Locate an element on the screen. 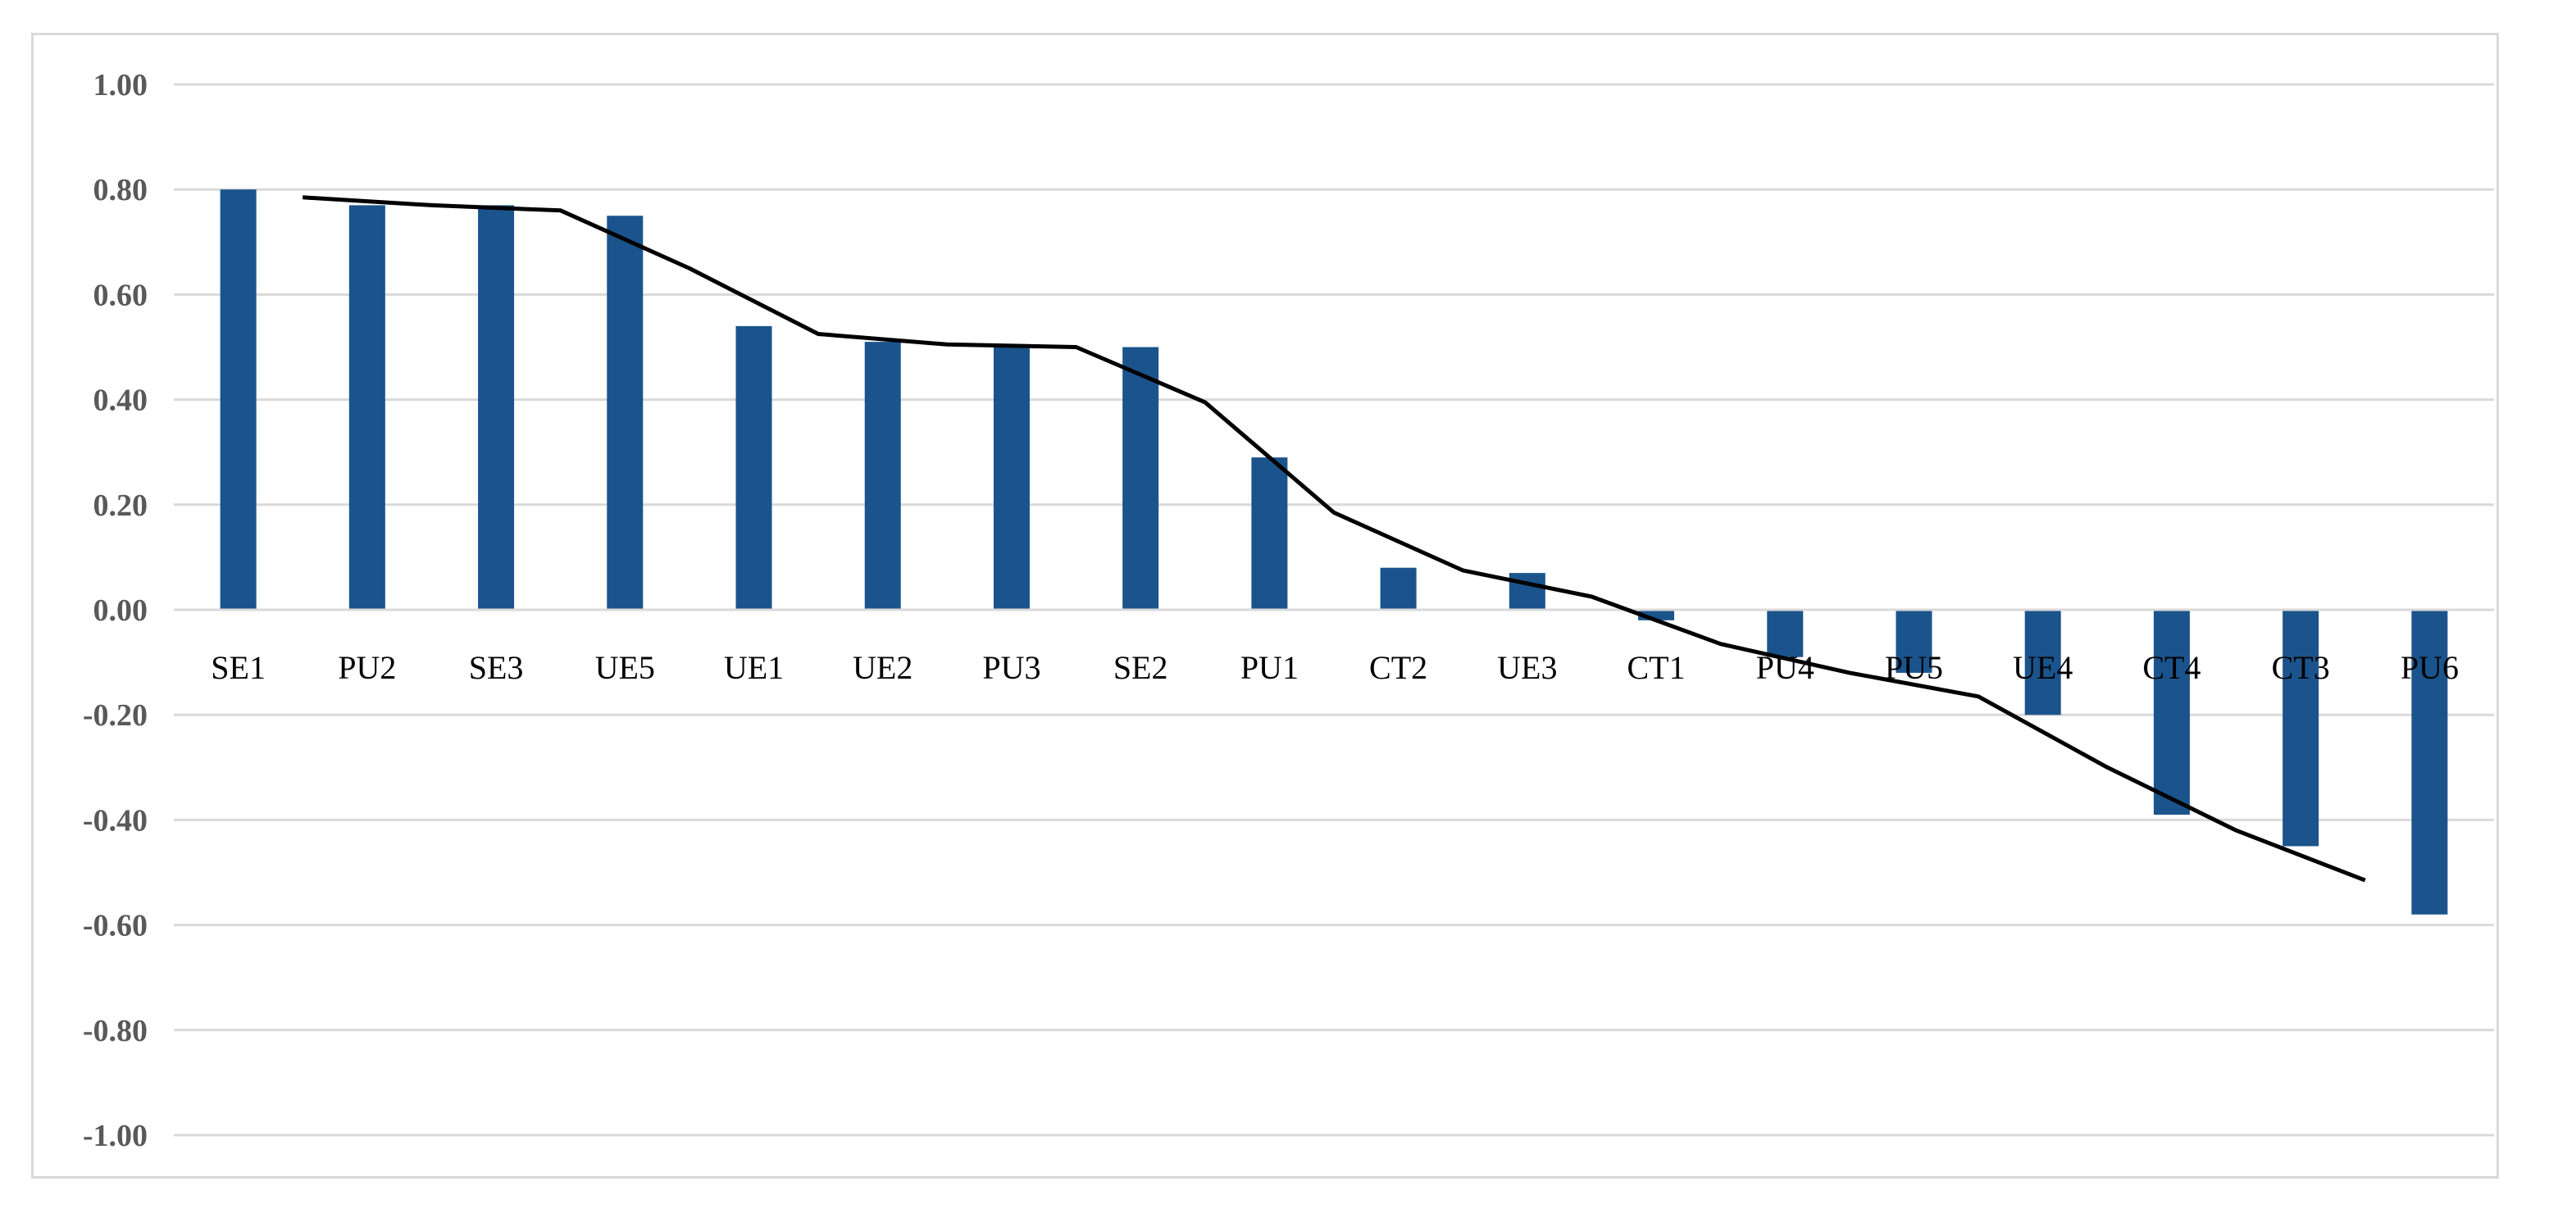 The width and height of the screenshot is (2576, 1213). bar-se1 is located at coordinates (238, 399).